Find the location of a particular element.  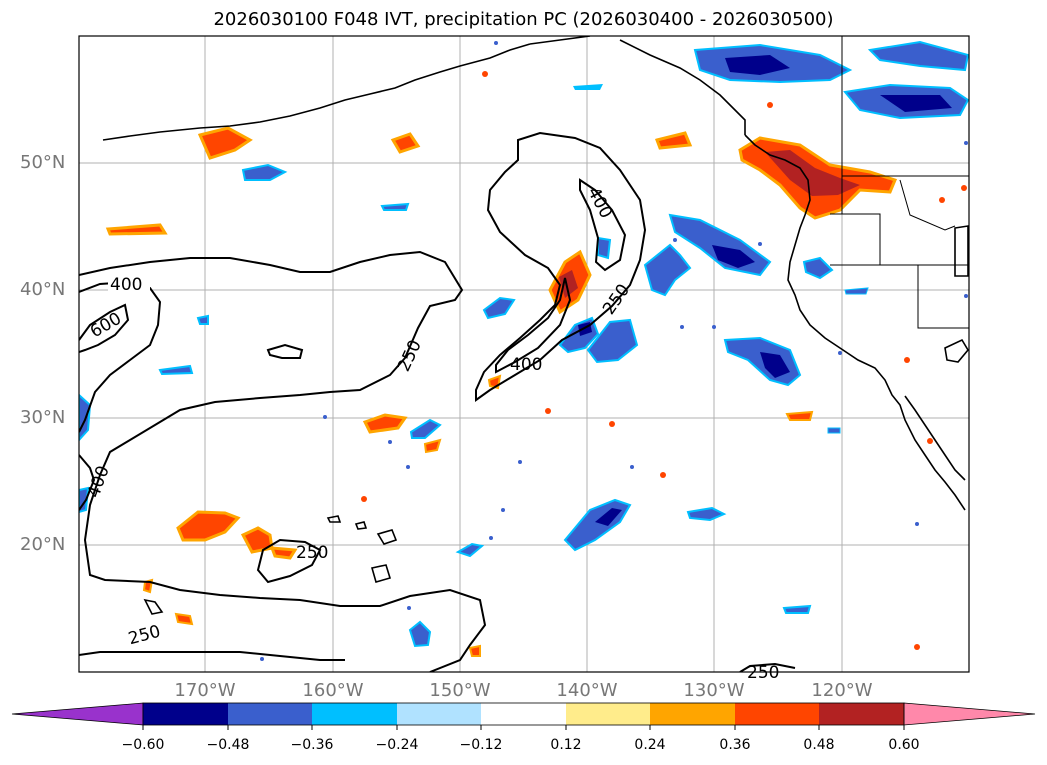

colorbar-tick: −0.36 is located at coordinates (312, 745).